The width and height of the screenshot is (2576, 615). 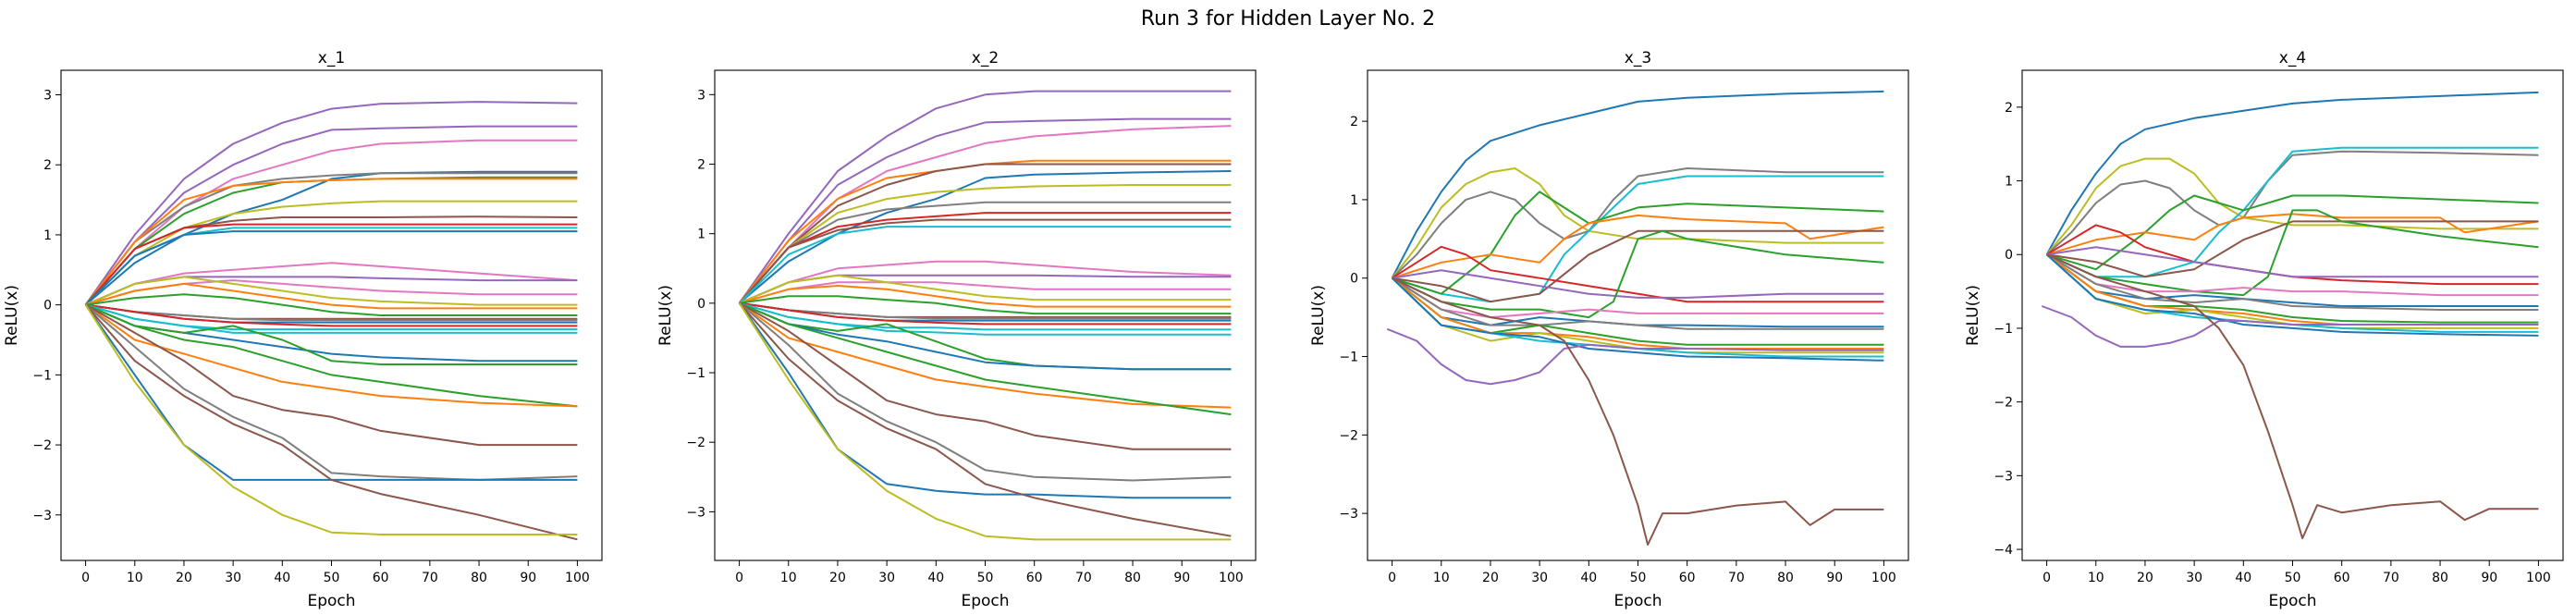 I want to click on subplot-title: x_1, so click(x=331, y=58).